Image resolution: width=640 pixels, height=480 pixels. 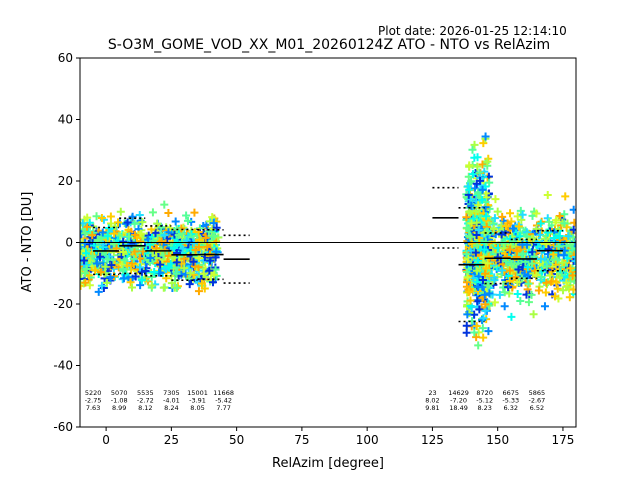 What do you see at coordinates (458, 393) in the screenshot?
I see `bin-stat-label: 14629` at bounding box center [458, 393].